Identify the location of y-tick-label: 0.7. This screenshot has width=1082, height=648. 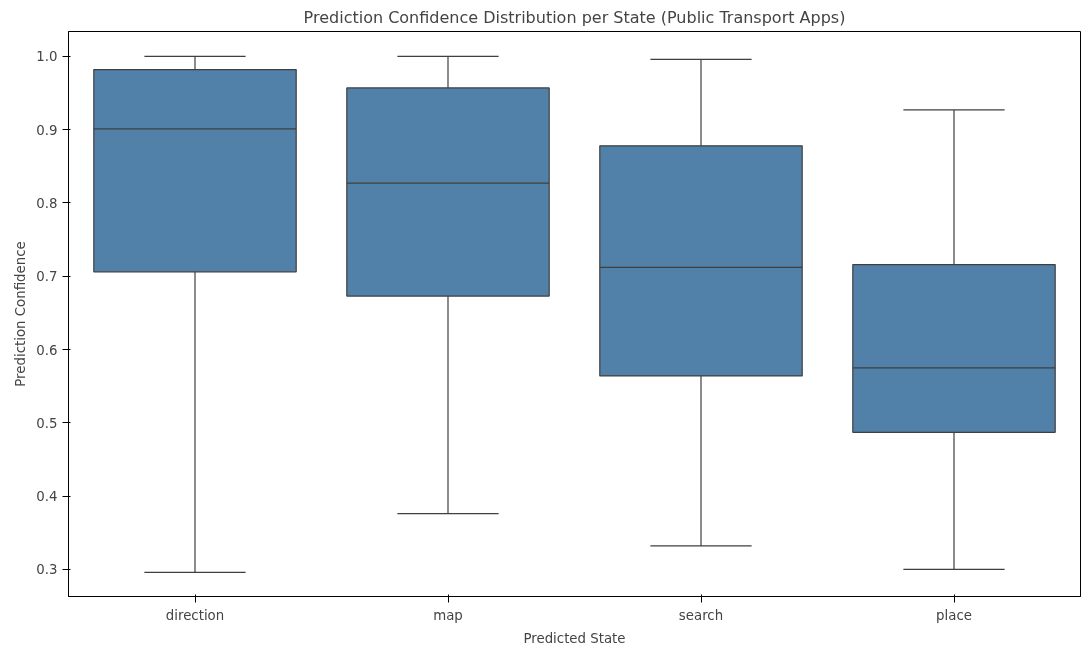
(47, 277).